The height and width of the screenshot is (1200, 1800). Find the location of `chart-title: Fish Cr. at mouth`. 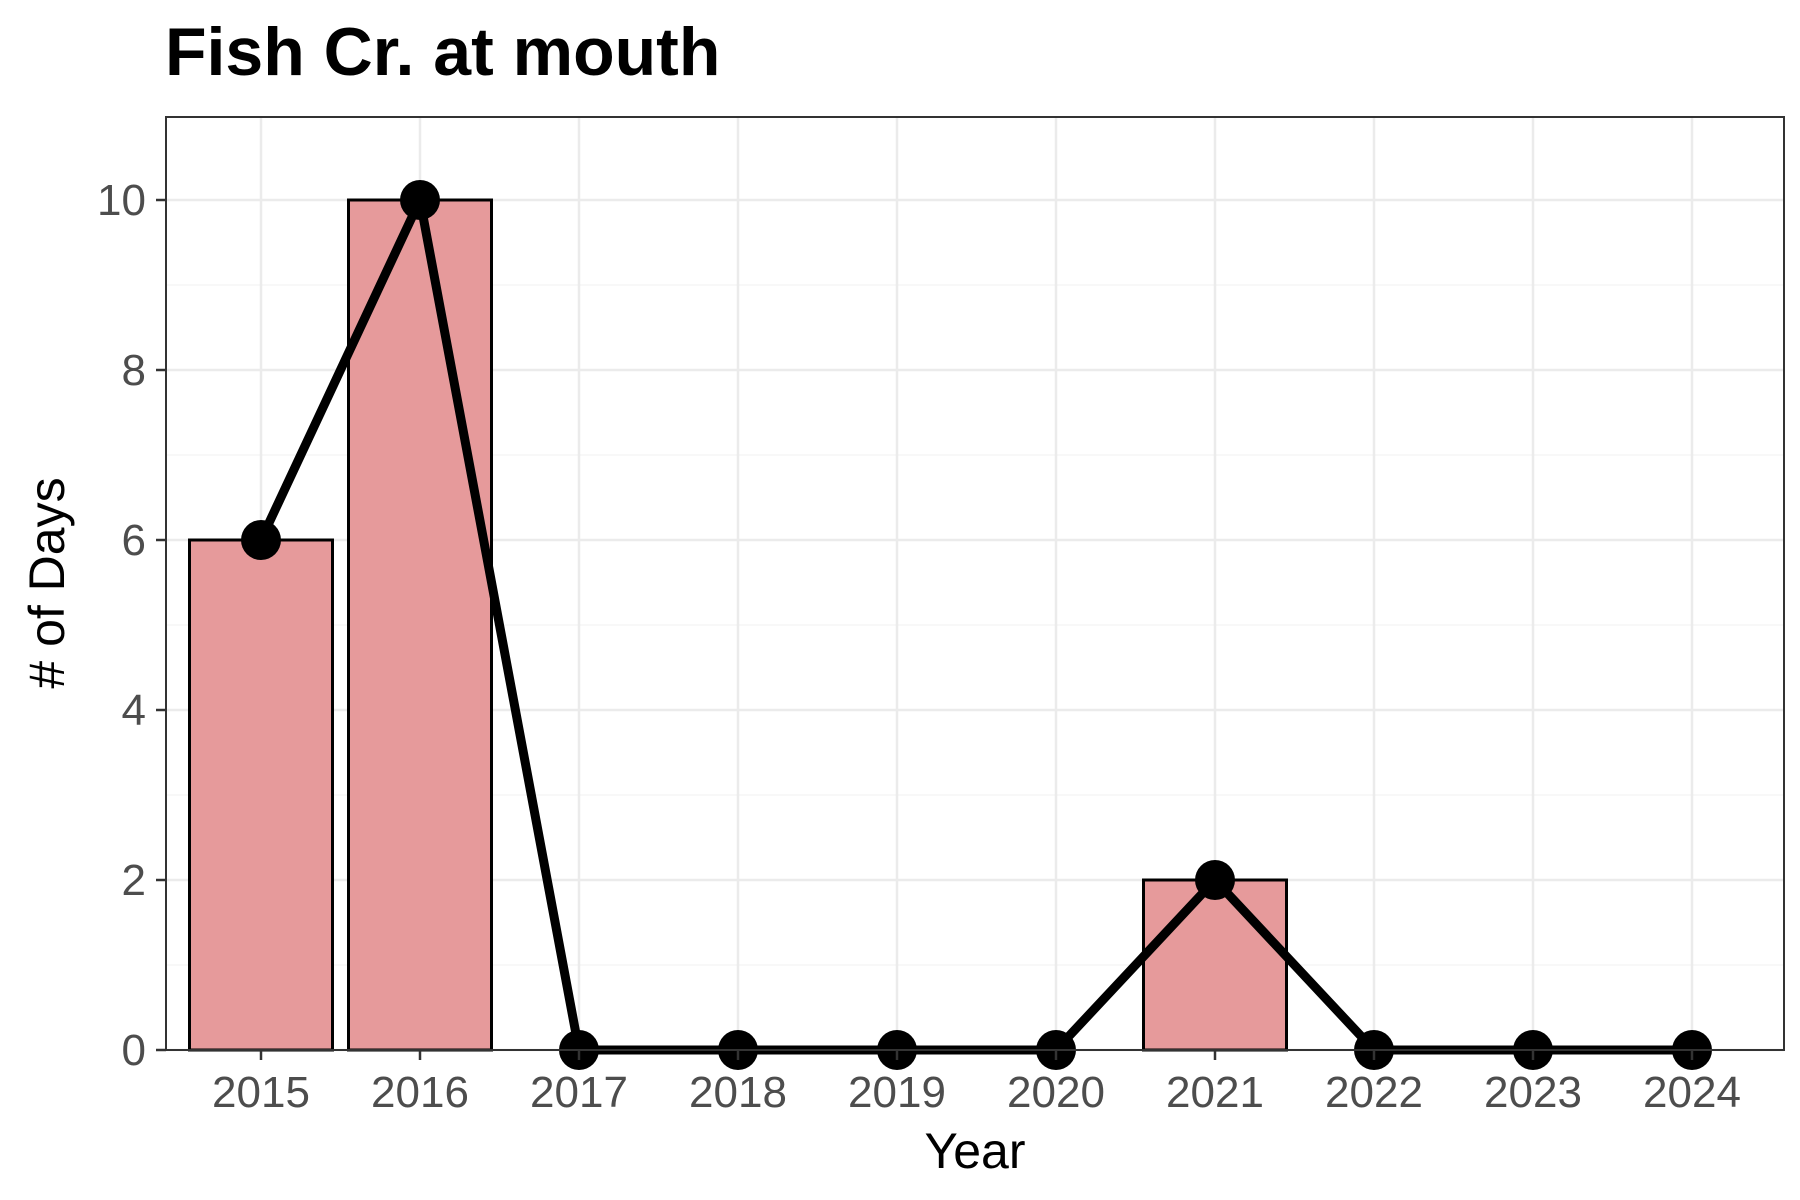

chart-title: Fish Cr. at mouth is located at coordinates (442, 52).